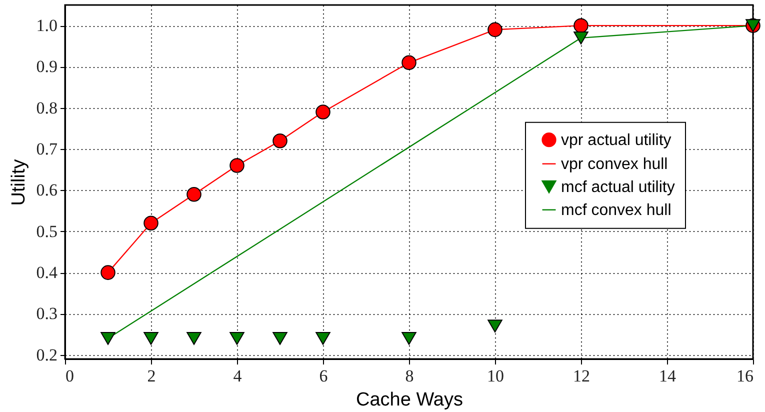  What do you see at coordinates (47, 26) in the screenshot?
I see `y-tick-label: 1.0` at bounding box center [47, 26].